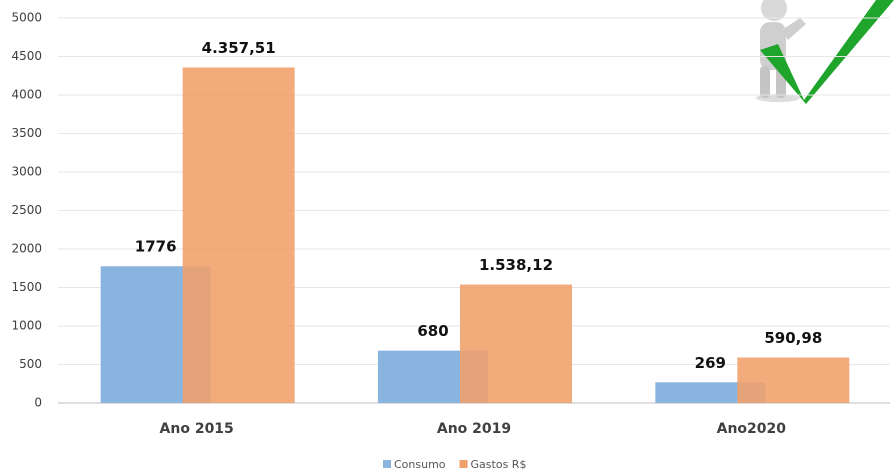 This screenshot has height=471, width=894. What do you see at coordinates (30, 364) in the screenshot?
I see `y-tick-label: 500` at bounding box center [30, 364].